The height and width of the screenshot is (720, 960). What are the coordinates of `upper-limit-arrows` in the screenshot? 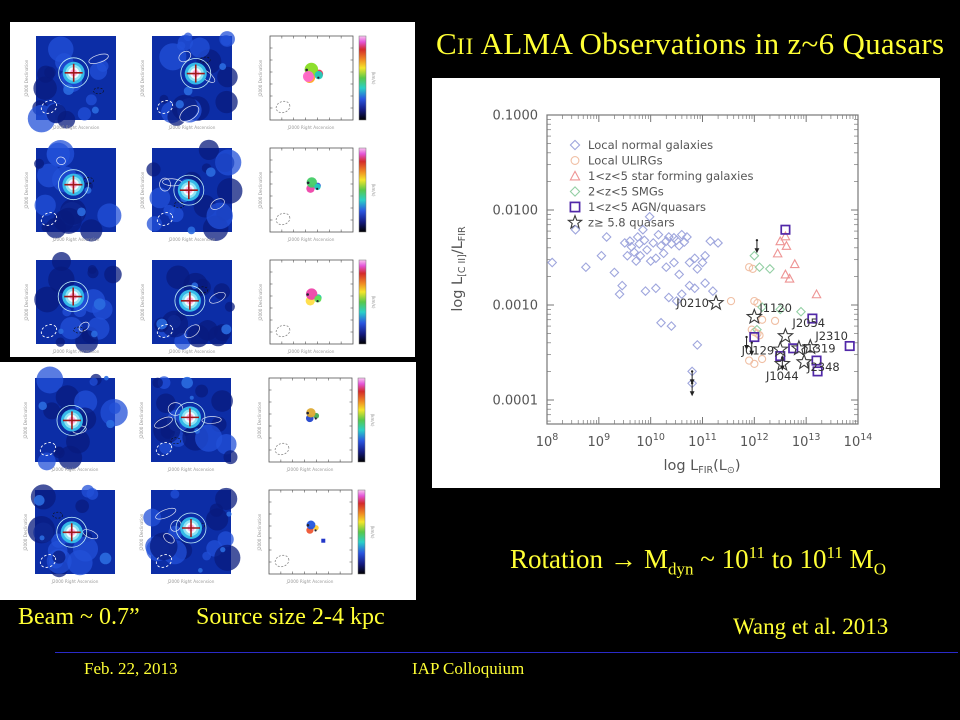 It's located at (737, 318).